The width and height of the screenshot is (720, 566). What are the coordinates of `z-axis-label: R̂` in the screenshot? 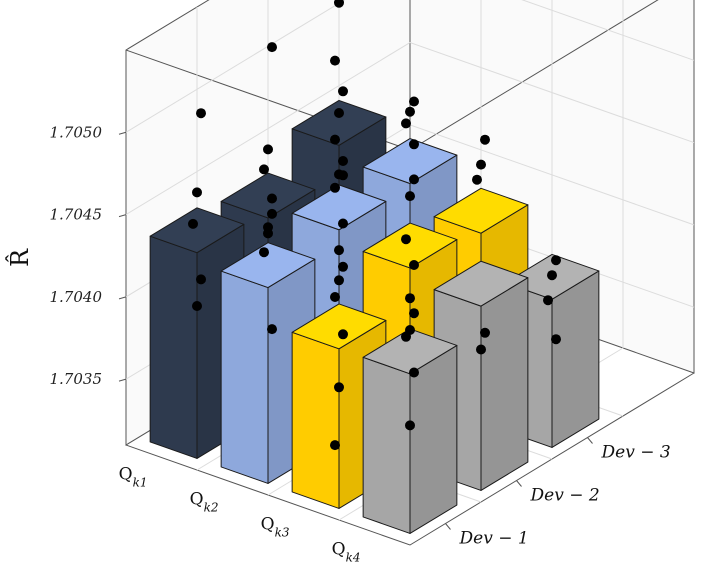 It's located at (20, 257).